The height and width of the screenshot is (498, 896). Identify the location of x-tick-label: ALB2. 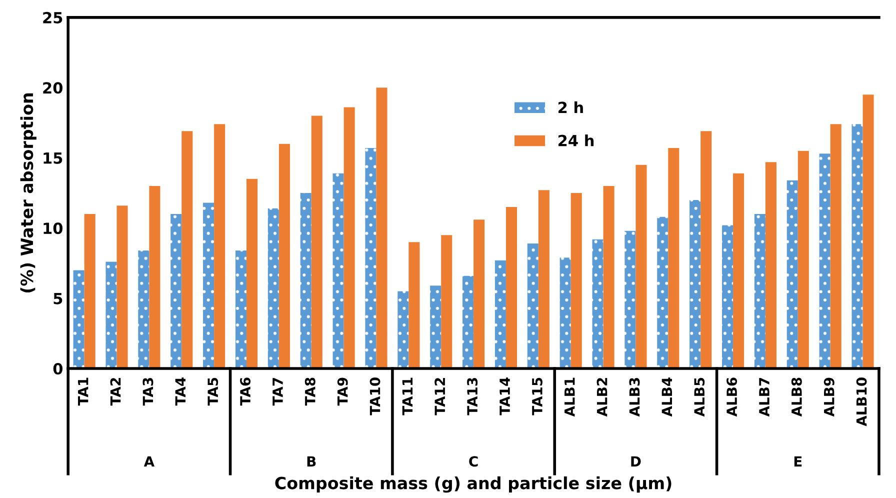
(602, 397).